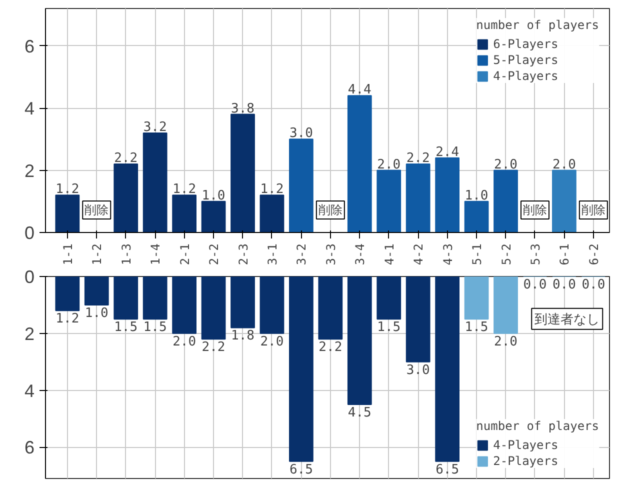 The width and height of the screenshot is (617, 482). Describe the element at coordinates (593, 254) in the screenshot. I see `x-tick-label: 6-2` at that location.